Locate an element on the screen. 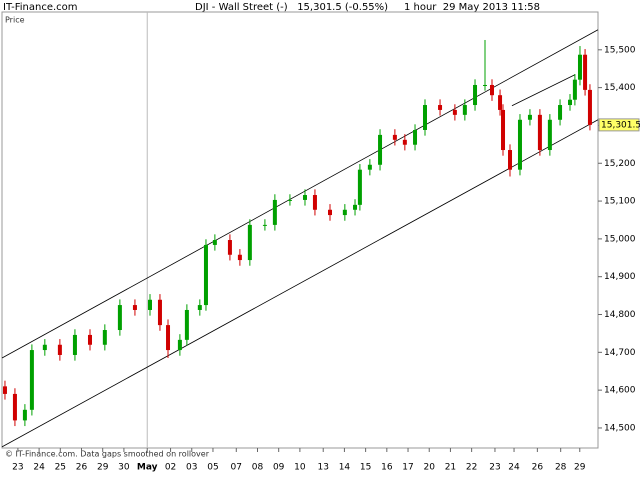  x-tick-label: 28 is located at coordinates (561, 468).